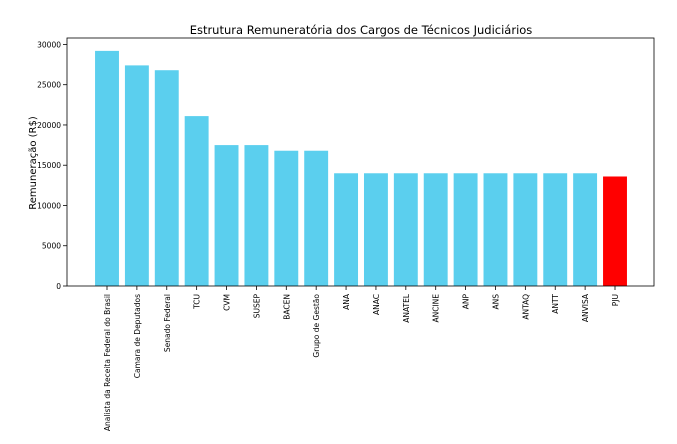  Describe the element at coordinates (197, 302) in the screenshot. I see `x-tick-label: TCU` at that location.